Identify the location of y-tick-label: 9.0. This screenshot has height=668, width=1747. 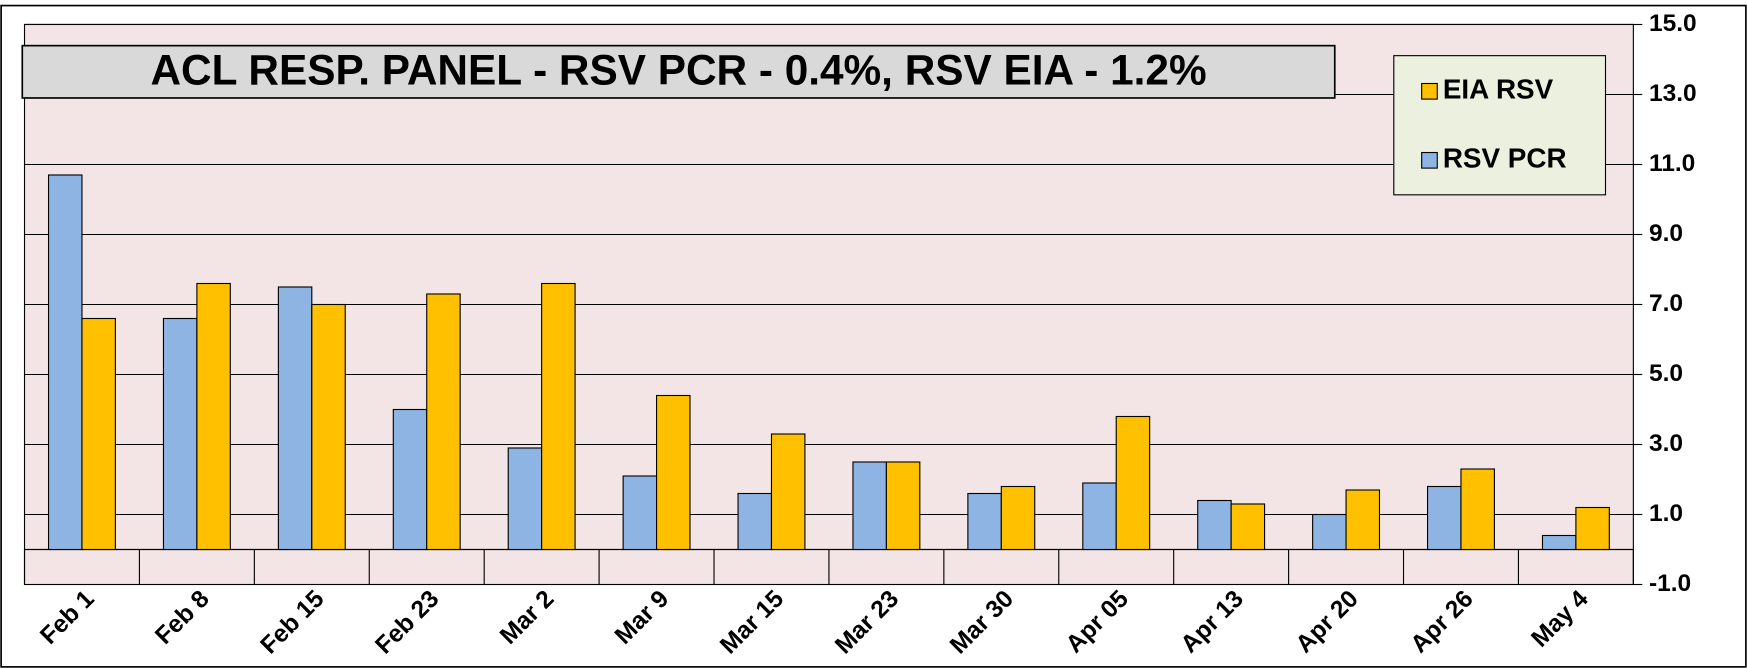
(1666, 233).